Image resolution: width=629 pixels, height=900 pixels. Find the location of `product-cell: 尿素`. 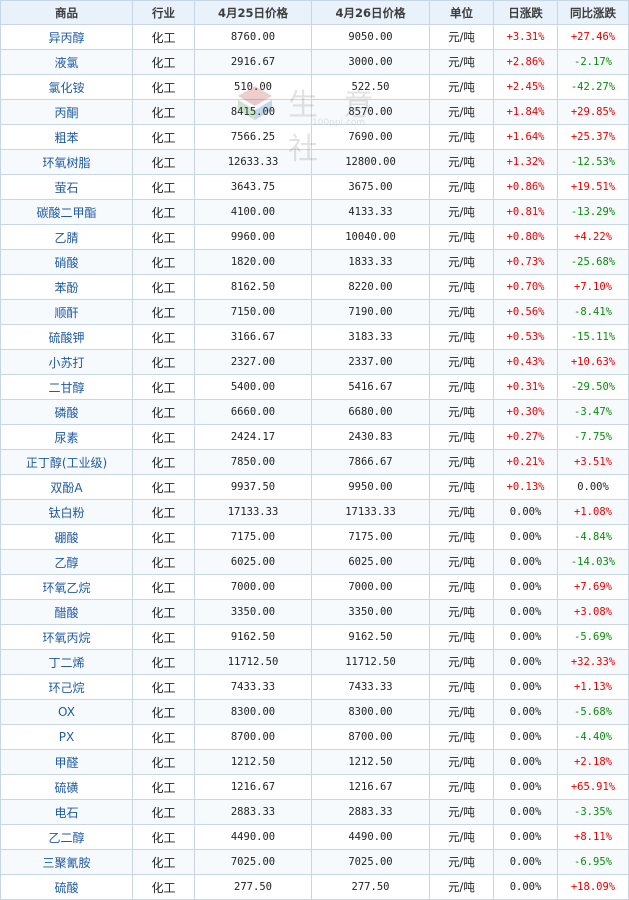

product-cell: 尿素 is located at coordinates (66, 437).